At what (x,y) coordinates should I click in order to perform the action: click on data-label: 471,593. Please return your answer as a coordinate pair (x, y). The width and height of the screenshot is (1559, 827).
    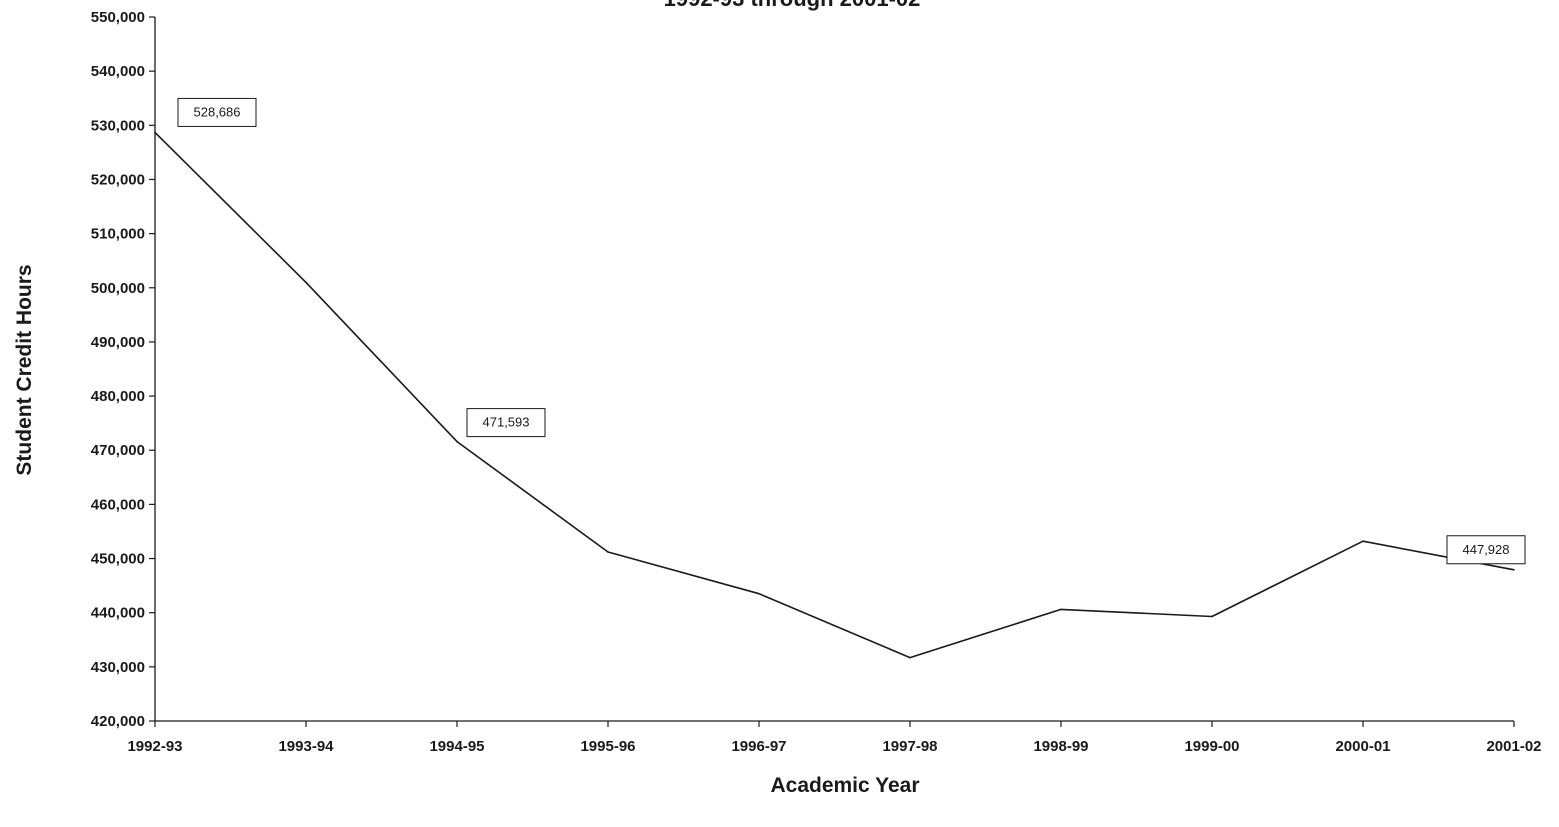
    Looking at the image, I should click on (506, 423).